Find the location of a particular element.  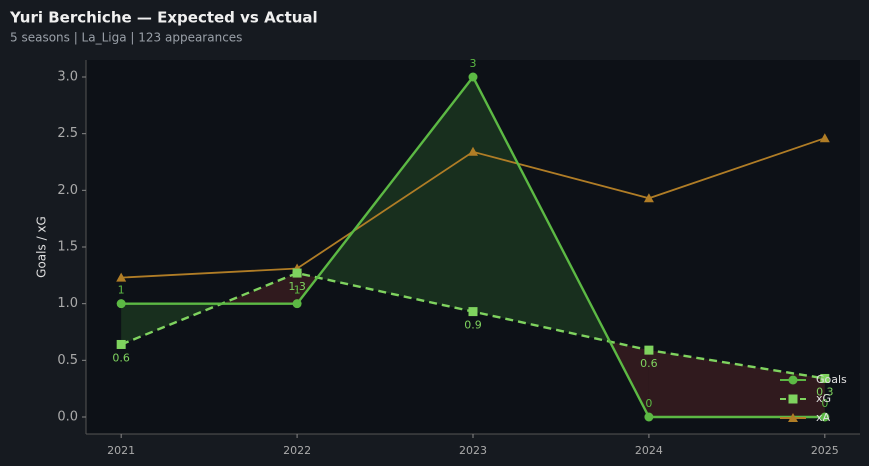

chart-subtitle: 5 seasons | La_Liga | 123 appearances is located at coordinates (126, 38).